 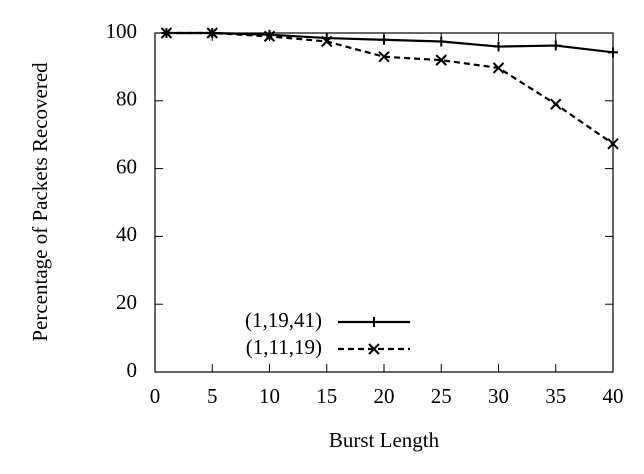 What do you see at coordinates (441, 396) in the screenshot?
I see `x-tick-label: 25` at bounding box center [441, 396].